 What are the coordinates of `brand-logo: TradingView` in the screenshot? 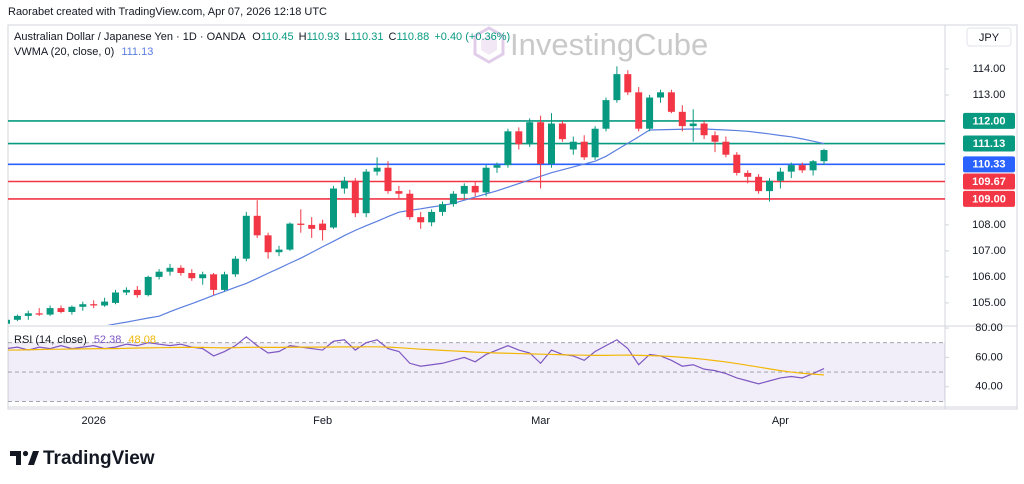 It's located at (82, 458).